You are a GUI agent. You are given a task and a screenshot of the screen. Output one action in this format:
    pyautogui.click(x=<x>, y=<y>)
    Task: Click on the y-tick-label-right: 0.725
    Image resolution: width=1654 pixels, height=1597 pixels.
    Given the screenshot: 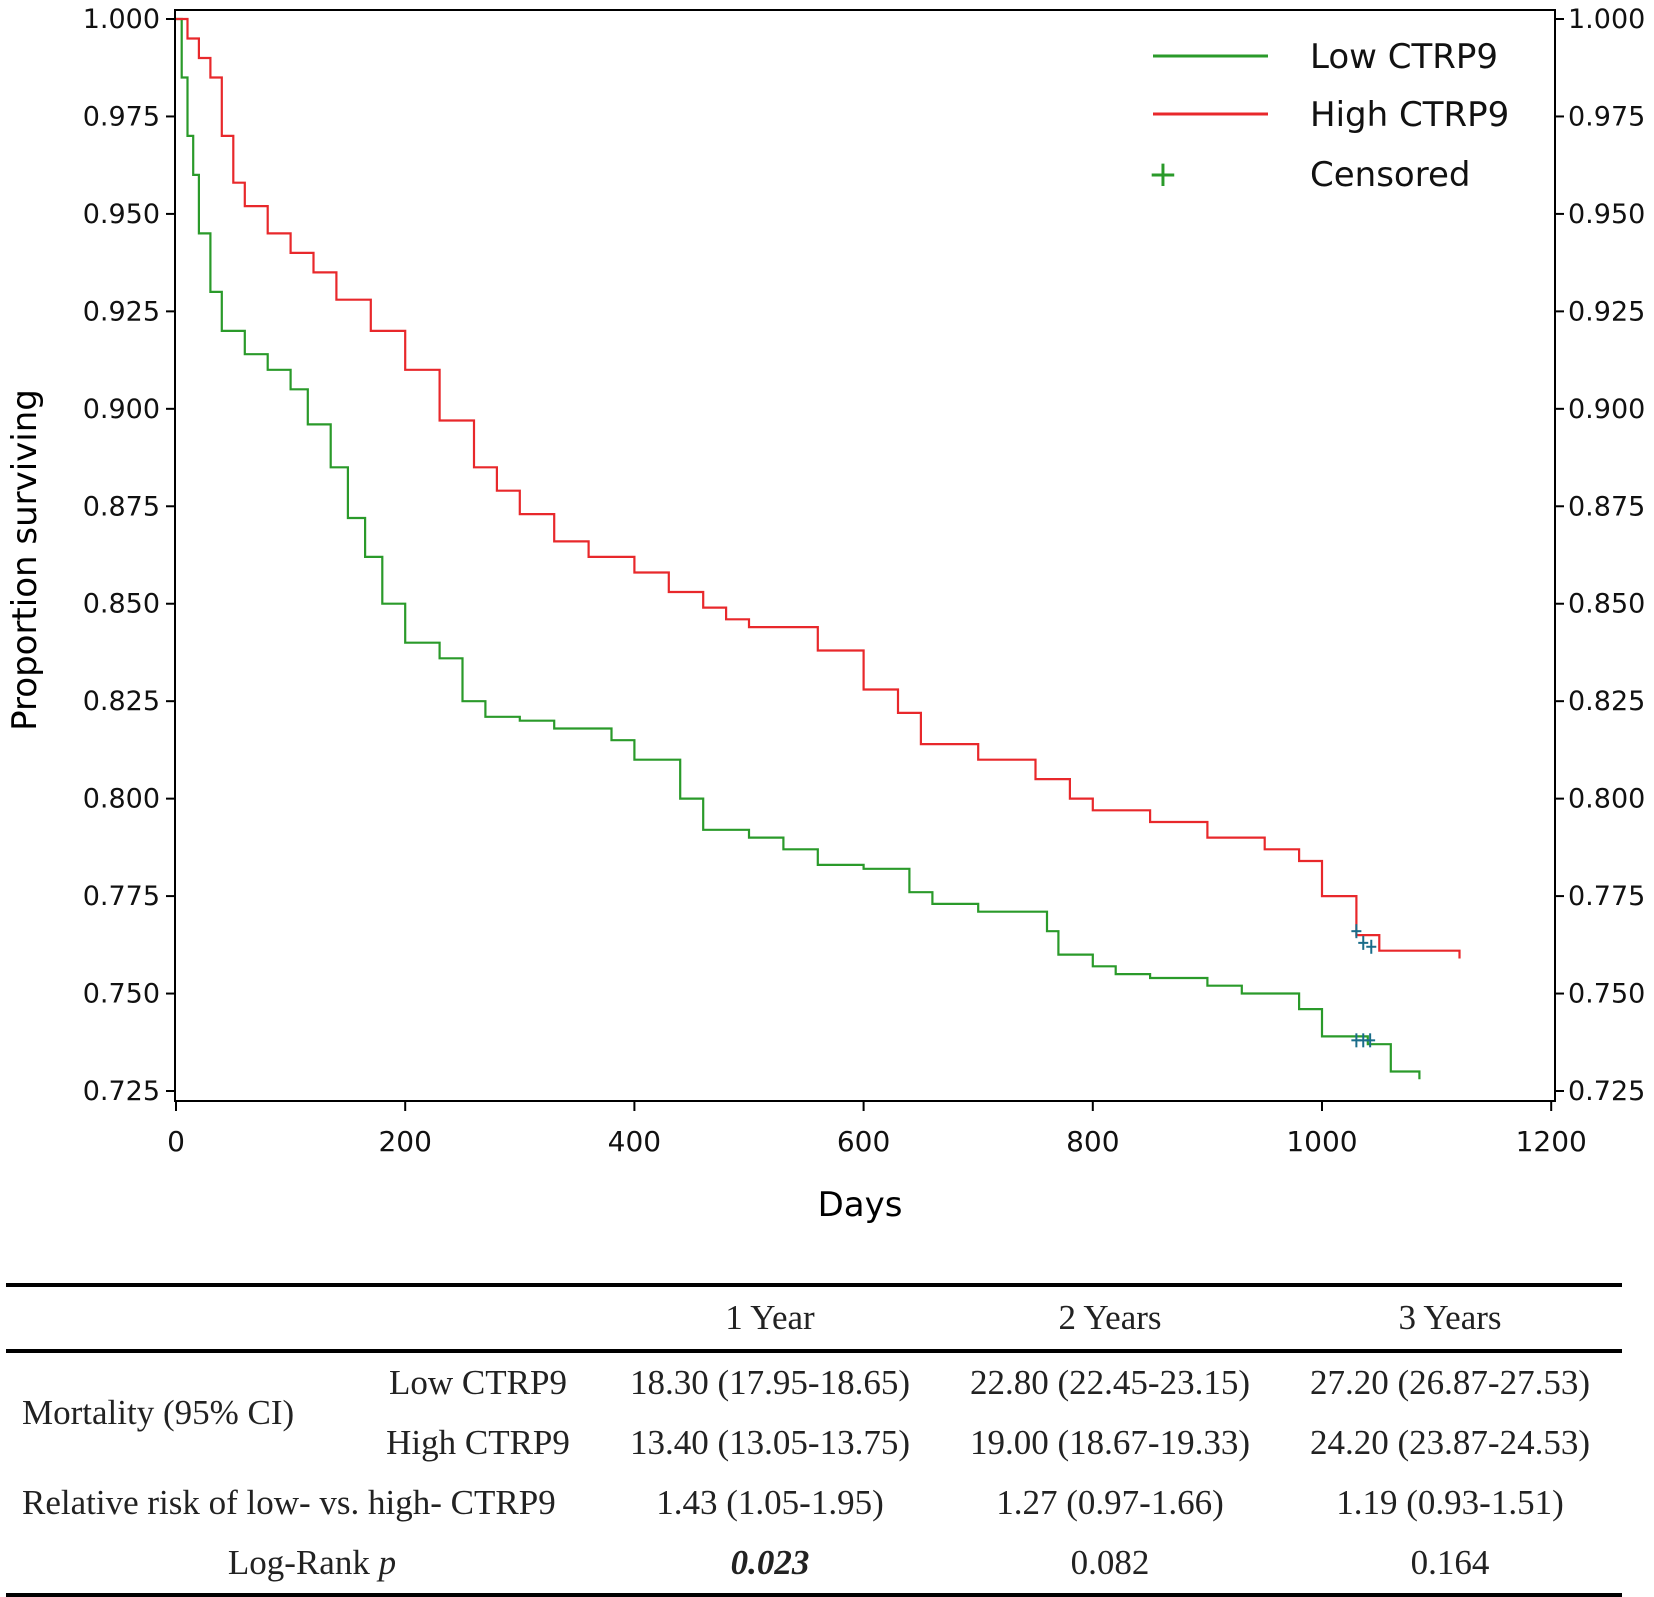 What is the action you would take?
    pyautogui.click(x=1606, y=1091)
    